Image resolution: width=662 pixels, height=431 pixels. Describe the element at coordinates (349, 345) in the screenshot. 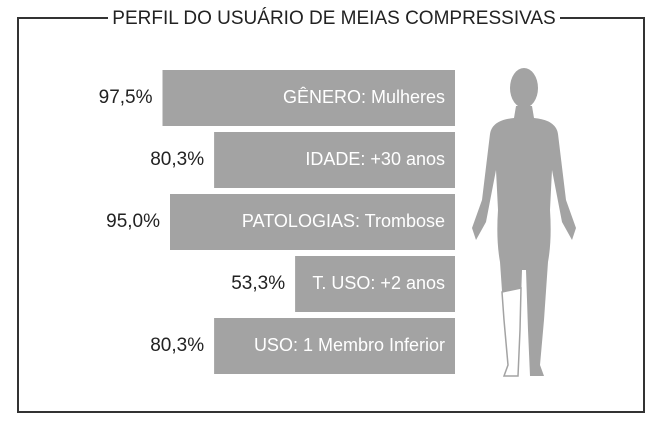

I see `category-label: USO: 1 Membro Inferior` at that location.